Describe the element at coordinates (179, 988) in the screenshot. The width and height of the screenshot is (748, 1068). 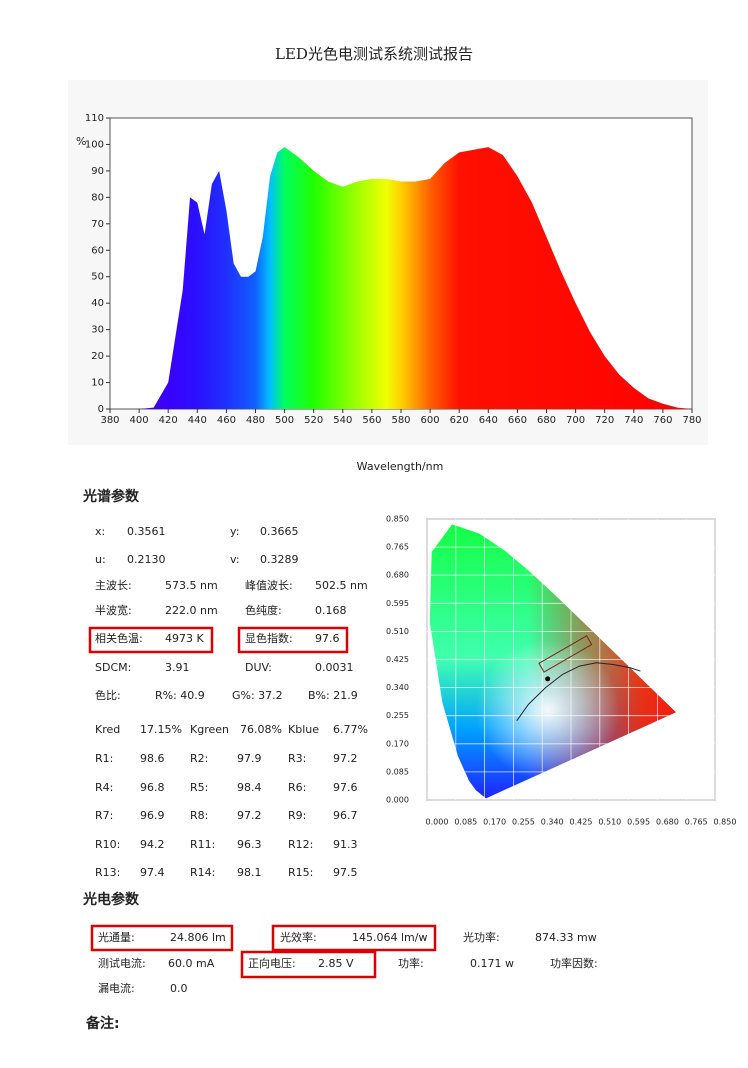
I see `param-value: 0.0` at that location.